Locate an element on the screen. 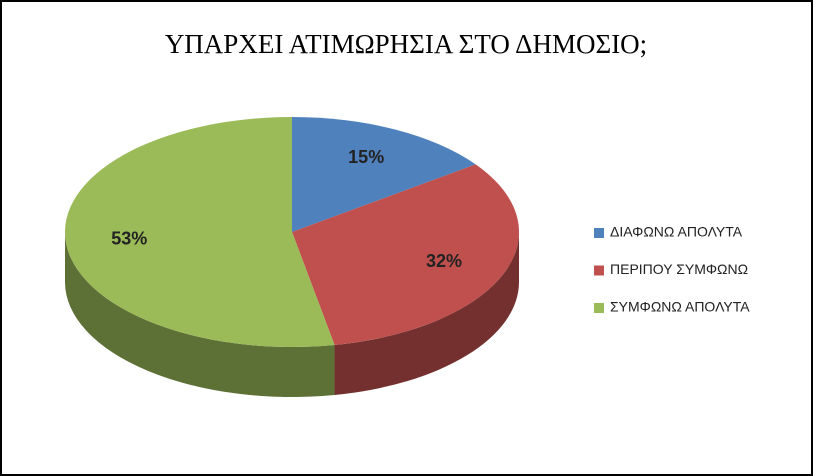  chart-title: ΥΠΑΡΧΕΙ ΑΤΙΜΩΡΗΣΙΑ ΣΤΟ ΔΗΜΟΣΙΟ; is located at coordinates (406, 44).